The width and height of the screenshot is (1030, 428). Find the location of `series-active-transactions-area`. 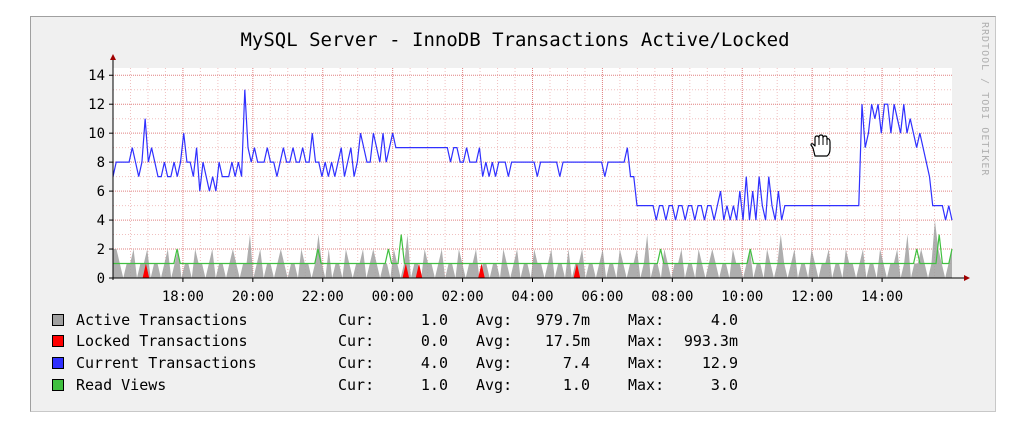

series-active-transactions-area is located at coordinates (532, 249).